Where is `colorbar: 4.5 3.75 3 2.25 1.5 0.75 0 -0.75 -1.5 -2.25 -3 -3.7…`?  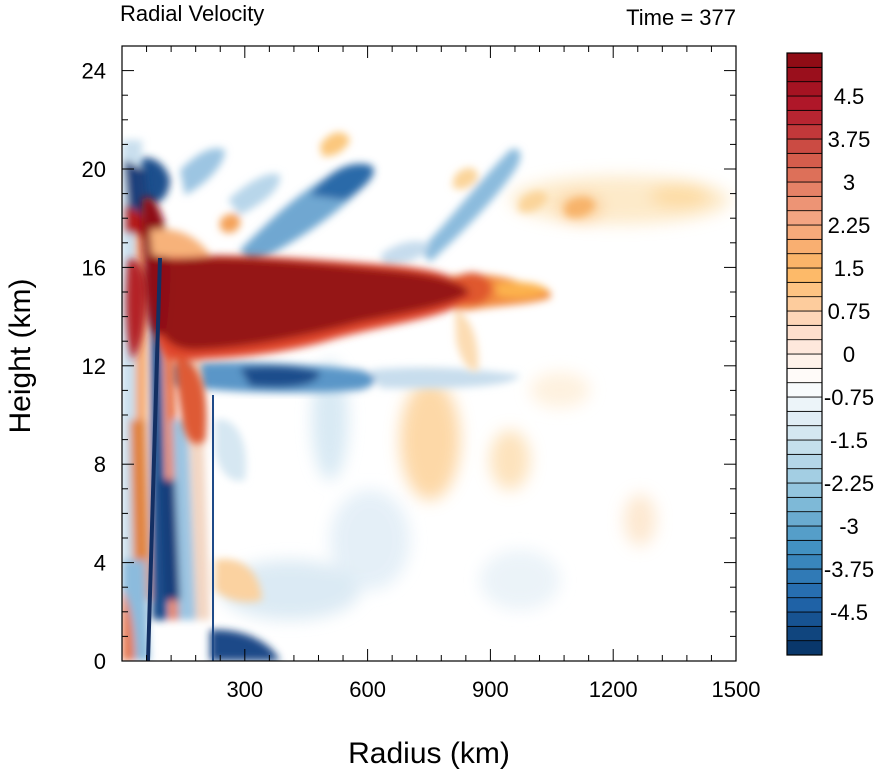
colorbar: 4.5 3.75 3 2.25 1.5 0.75 0 -0.75 -1.5 -2.25 -3 -3.7… is located at coordinates (830, 354).